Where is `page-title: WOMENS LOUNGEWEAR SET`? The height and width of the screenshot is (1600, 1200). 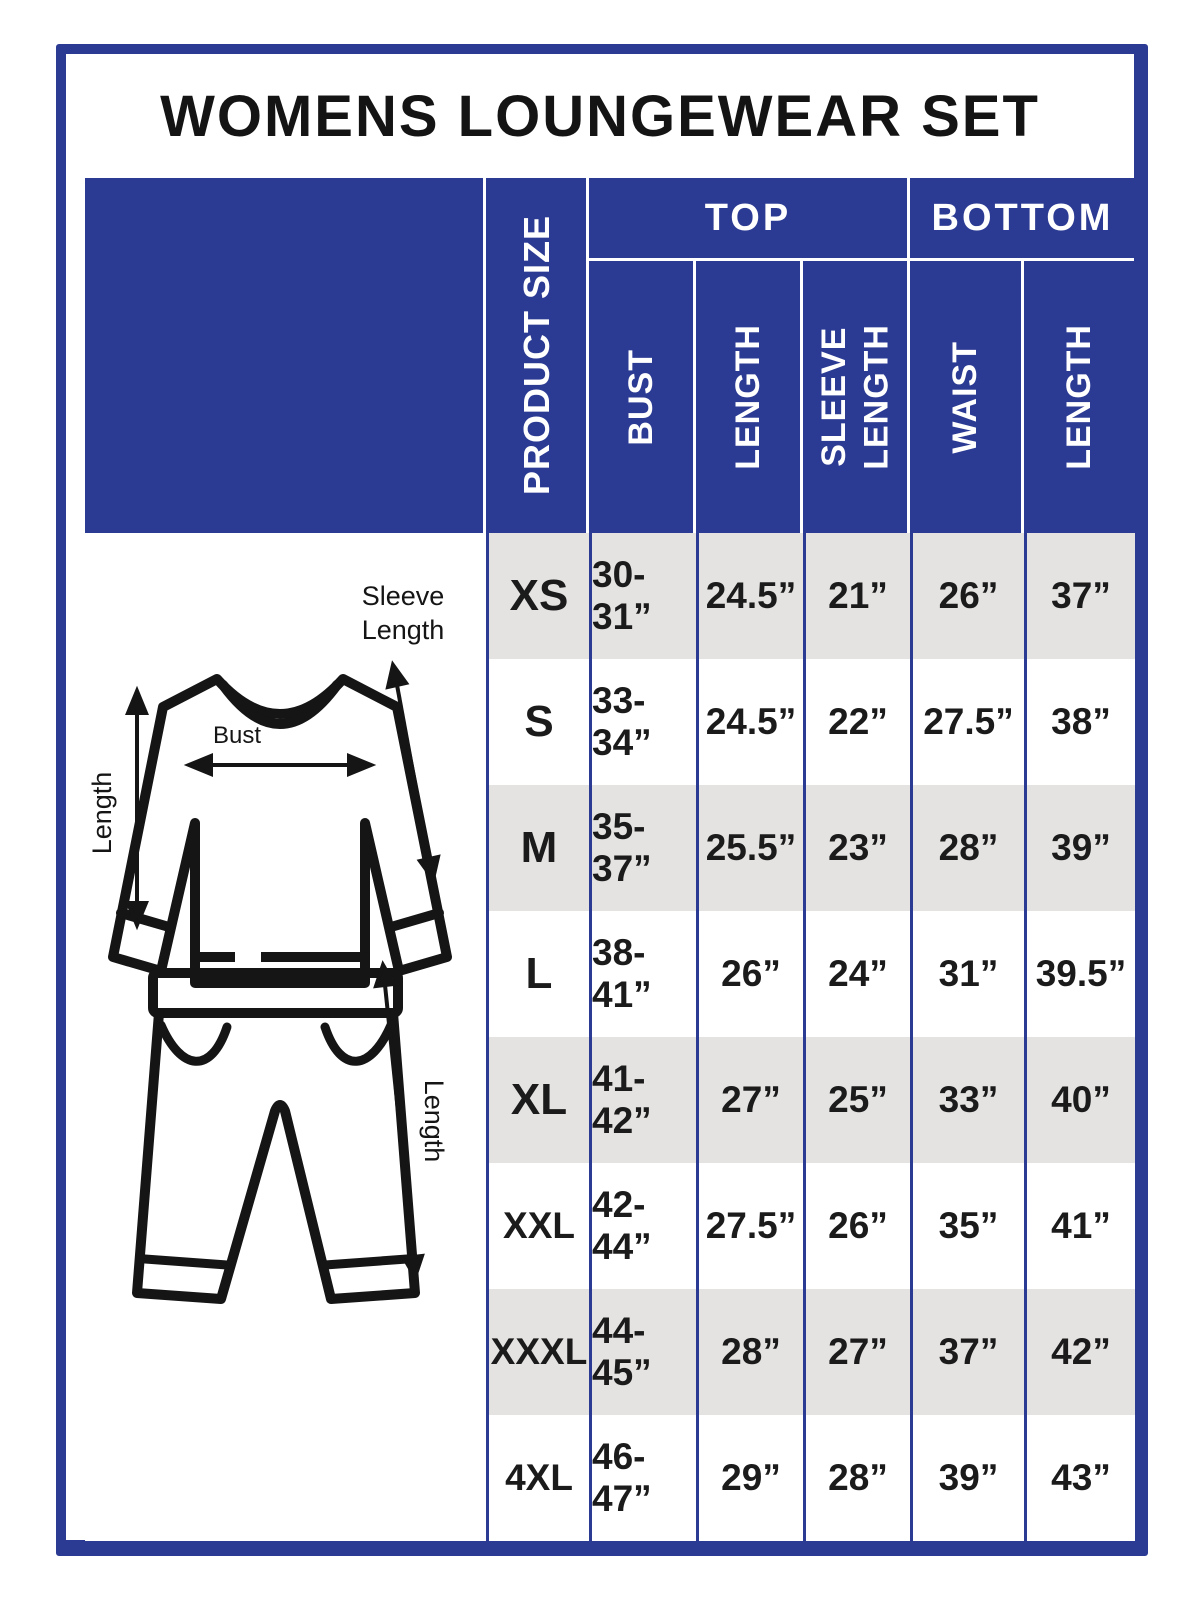 page-title: WOMENS LOUNGEWEAR SET is located at coordinates (600, 116).